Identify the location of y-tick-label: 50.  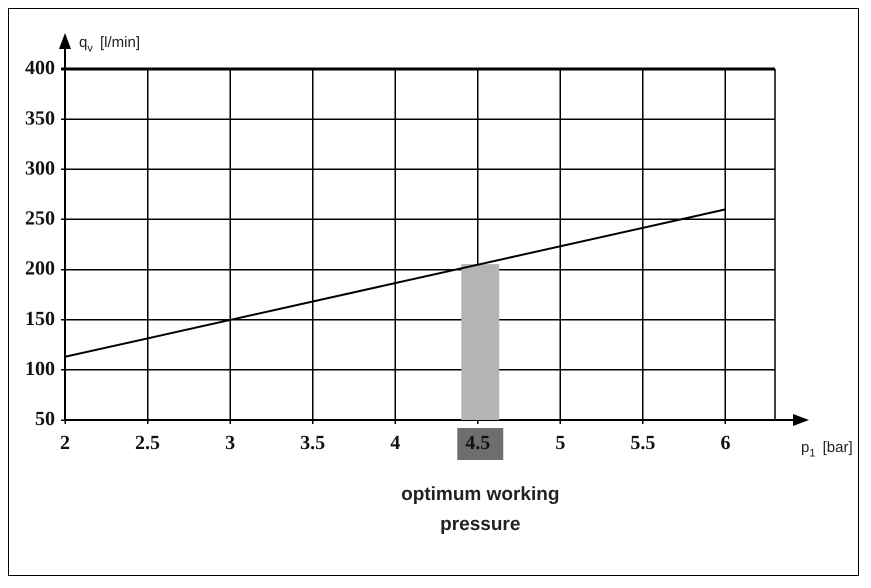
(45, 419).